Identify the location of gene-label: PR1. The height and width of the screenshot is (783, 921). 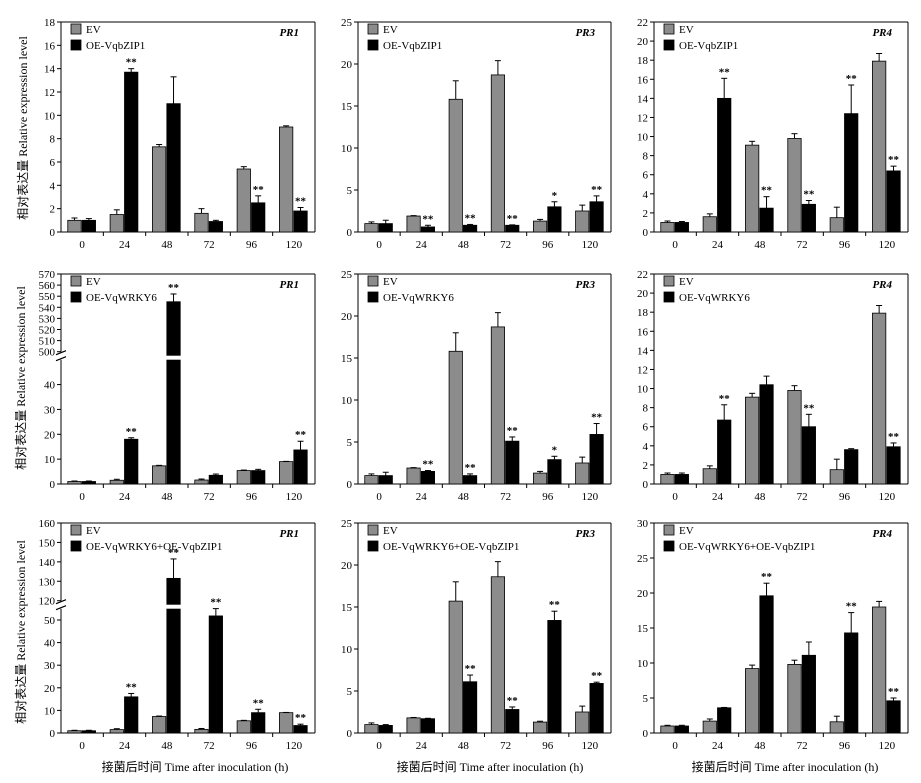
(289, 285).